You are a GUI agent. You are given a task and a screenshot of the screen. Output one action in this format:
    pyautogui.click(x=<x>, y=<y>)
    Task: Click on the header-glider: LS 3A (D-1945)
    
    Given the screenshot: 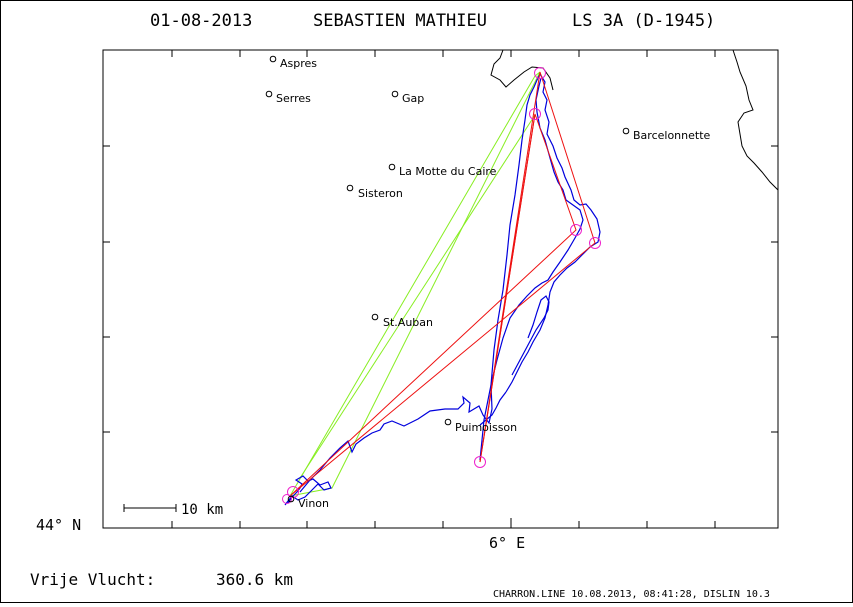 What is the action you would take?
    pyautogui.click(x=643, y=21)
    